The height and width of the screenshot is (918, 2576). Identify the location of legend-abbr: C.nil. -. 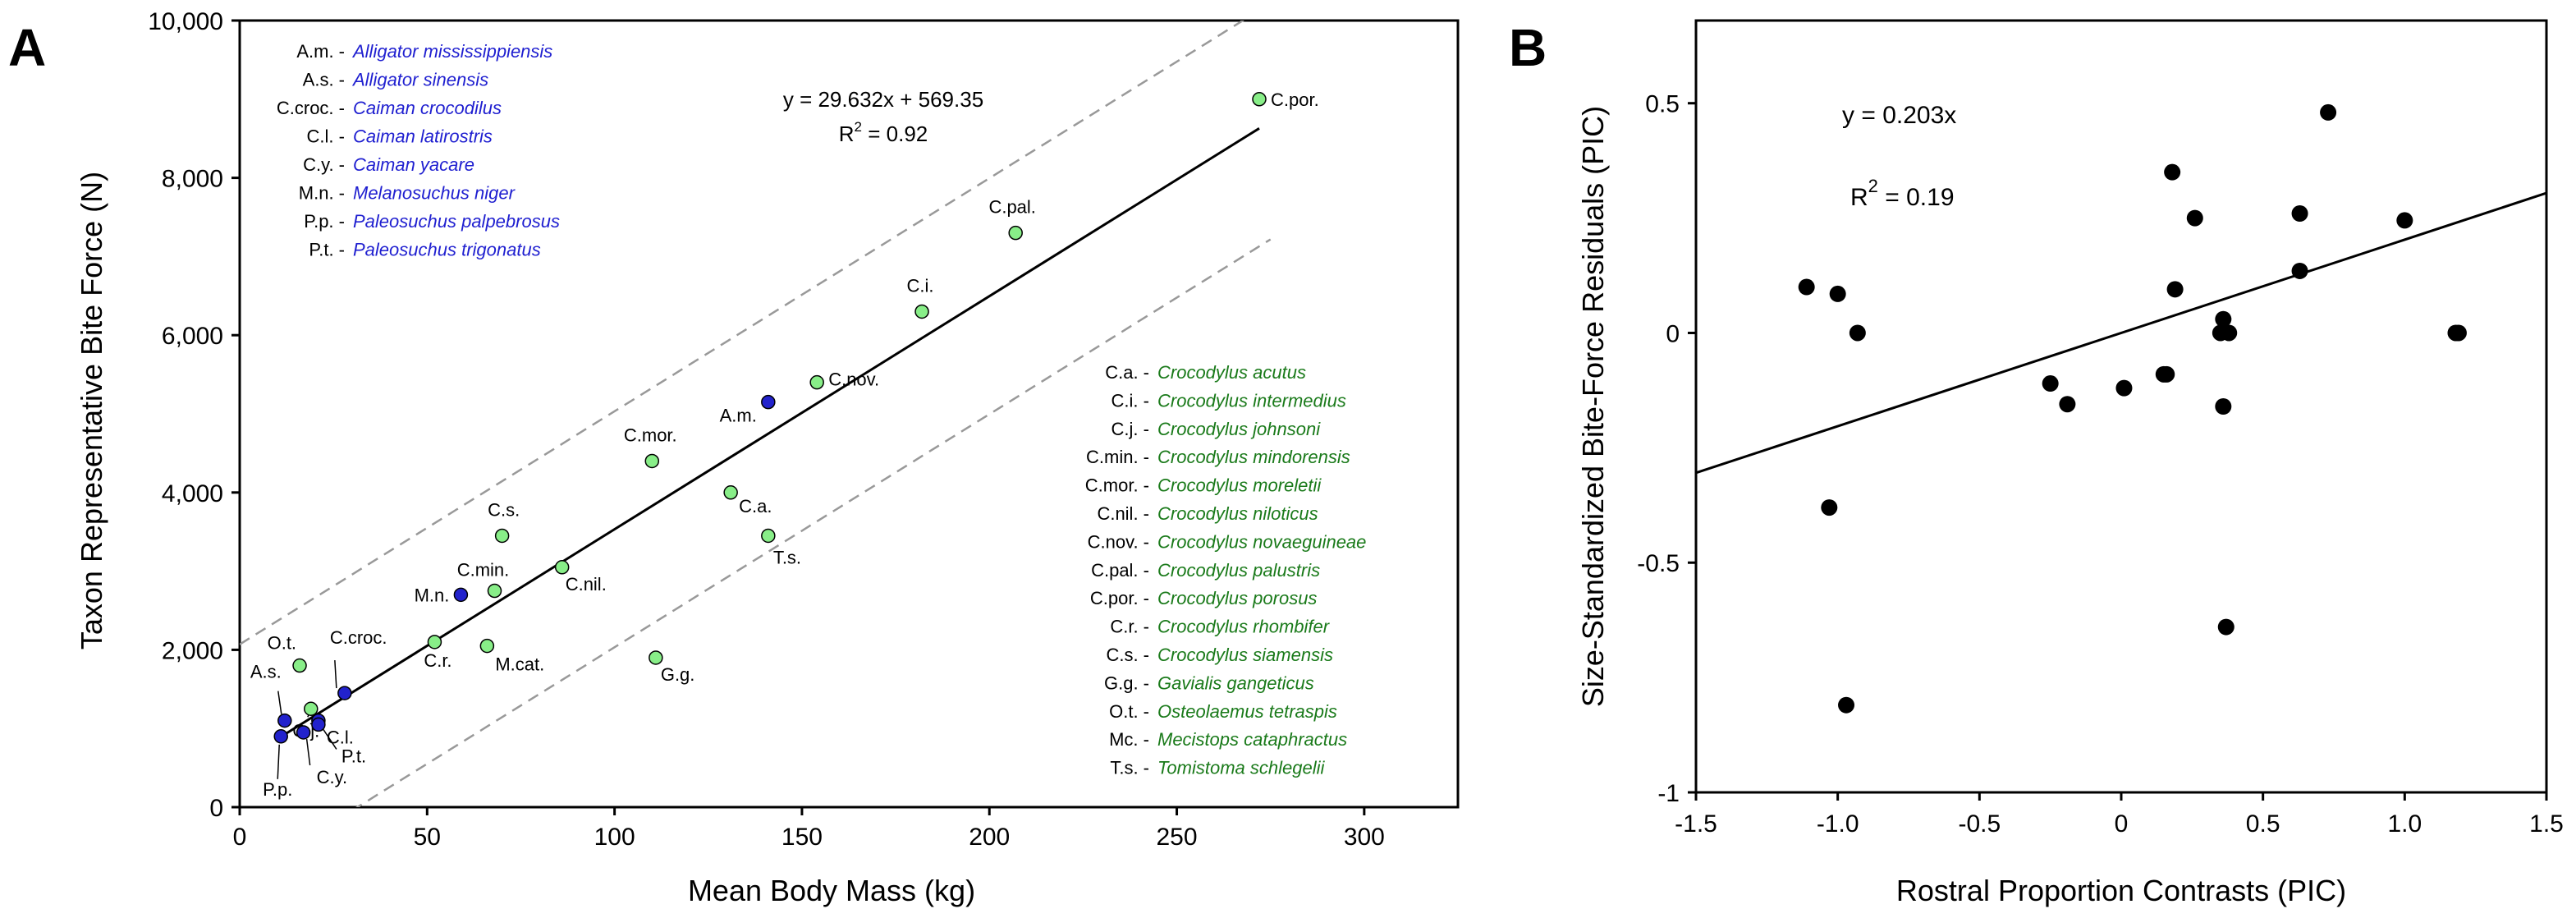
(1123, 513).